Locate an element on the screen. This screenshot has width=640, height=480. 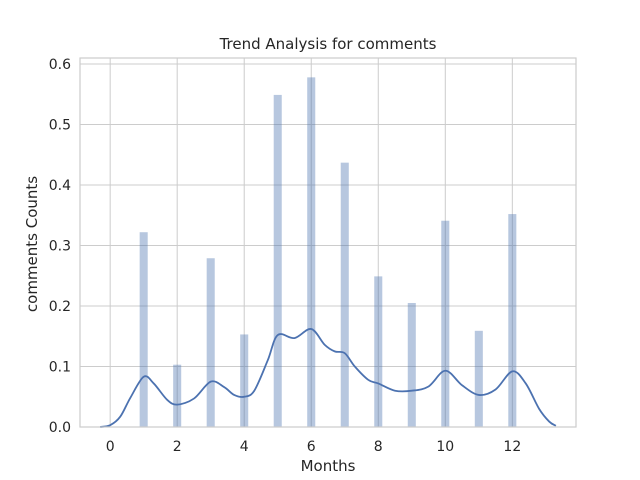
y-tick-label: 0.2 is located at coordinates (60, 307).